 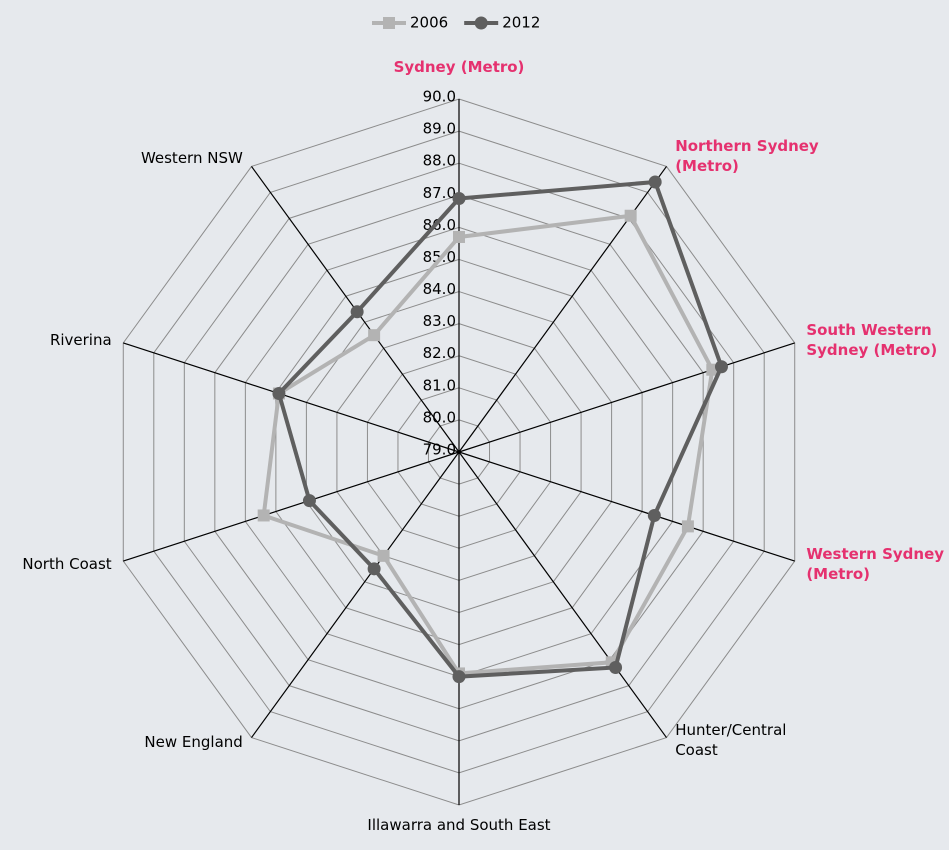 What do you see at coordinates (872, 340) in the screenshot?
I see `category-label: South Western Sydney (Metro)` at bounding box center [872, 340].